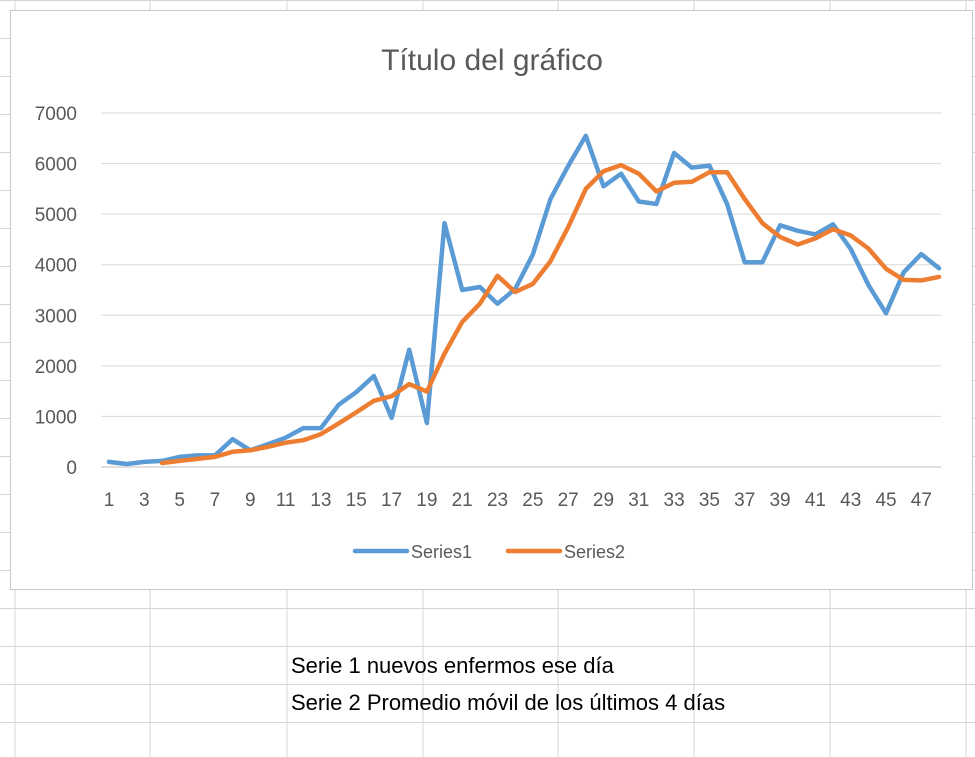 This screenshot has width=975, height=757. What do you see at coordinates (250, 500) in the screenshot?
I see `x-tick-label: 9` at bounding box center [250, 500].